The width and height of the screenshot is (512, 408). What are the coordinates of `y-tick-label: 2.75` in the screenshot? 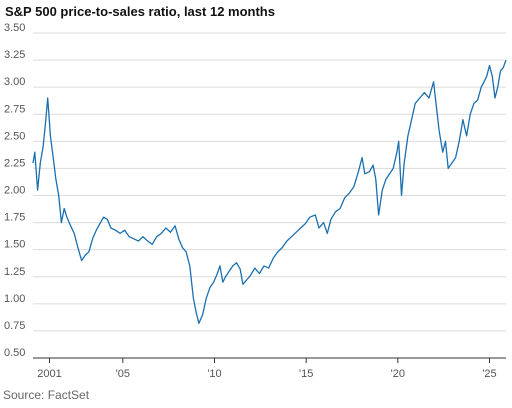 It's located at (14, 109).